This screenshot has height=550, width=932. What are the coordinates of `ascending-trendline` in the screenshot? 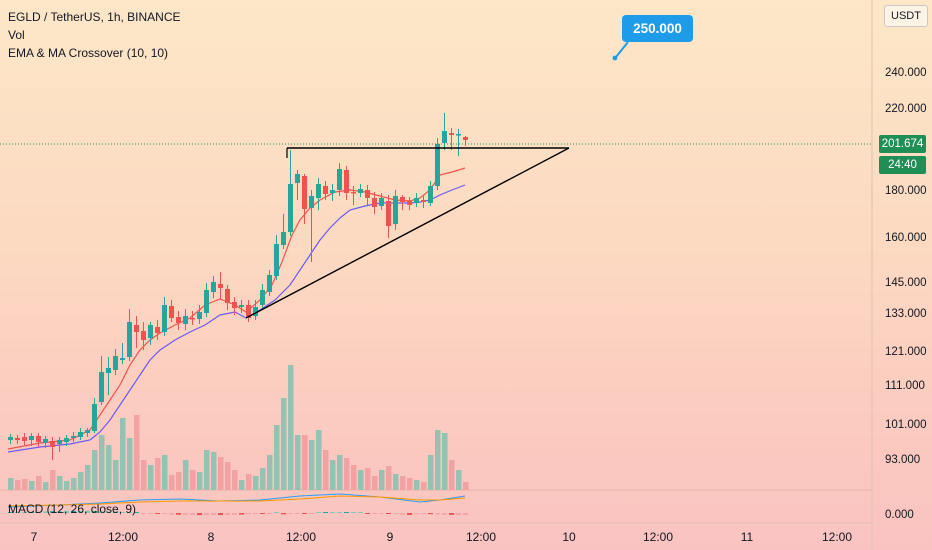 It's located at (407, 233).